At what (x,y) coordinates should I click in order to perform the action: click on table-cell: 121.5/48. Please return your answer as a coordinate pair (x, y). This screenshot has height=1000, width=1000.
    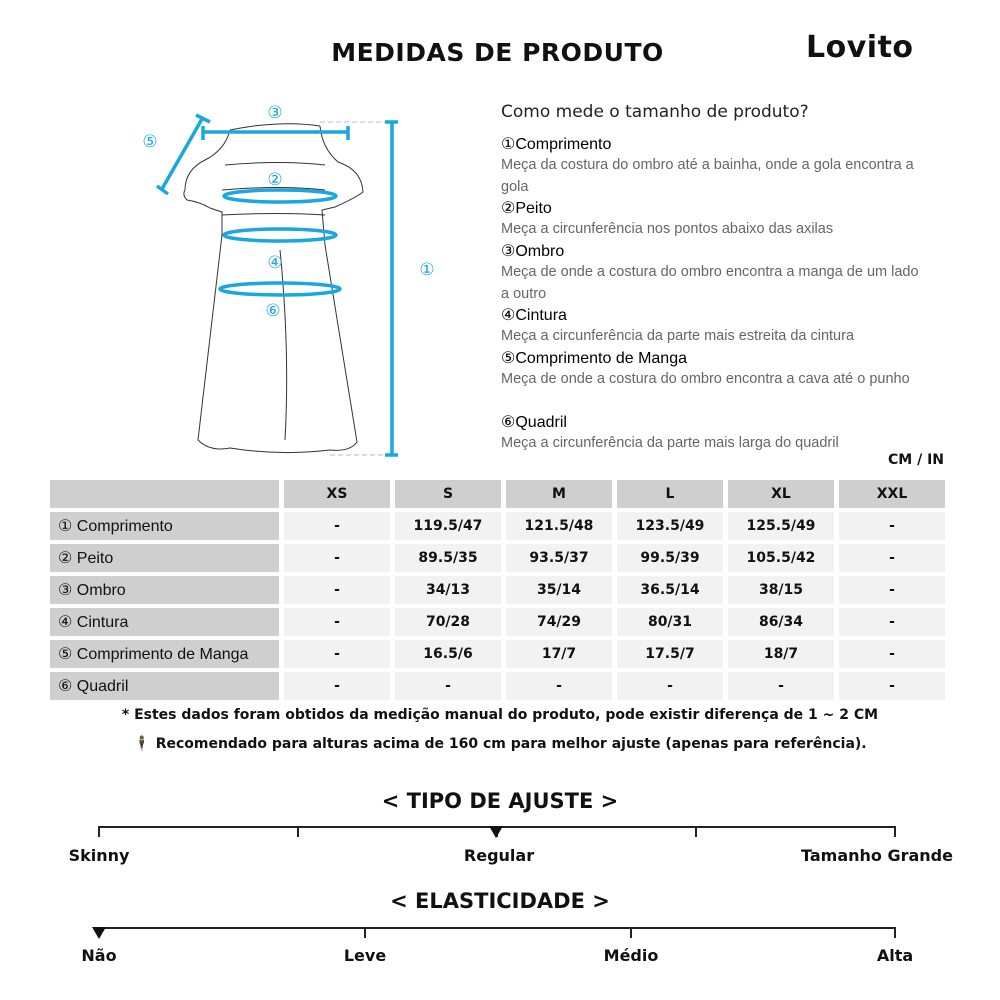
    Looking at the image, I should click on (559, 526).